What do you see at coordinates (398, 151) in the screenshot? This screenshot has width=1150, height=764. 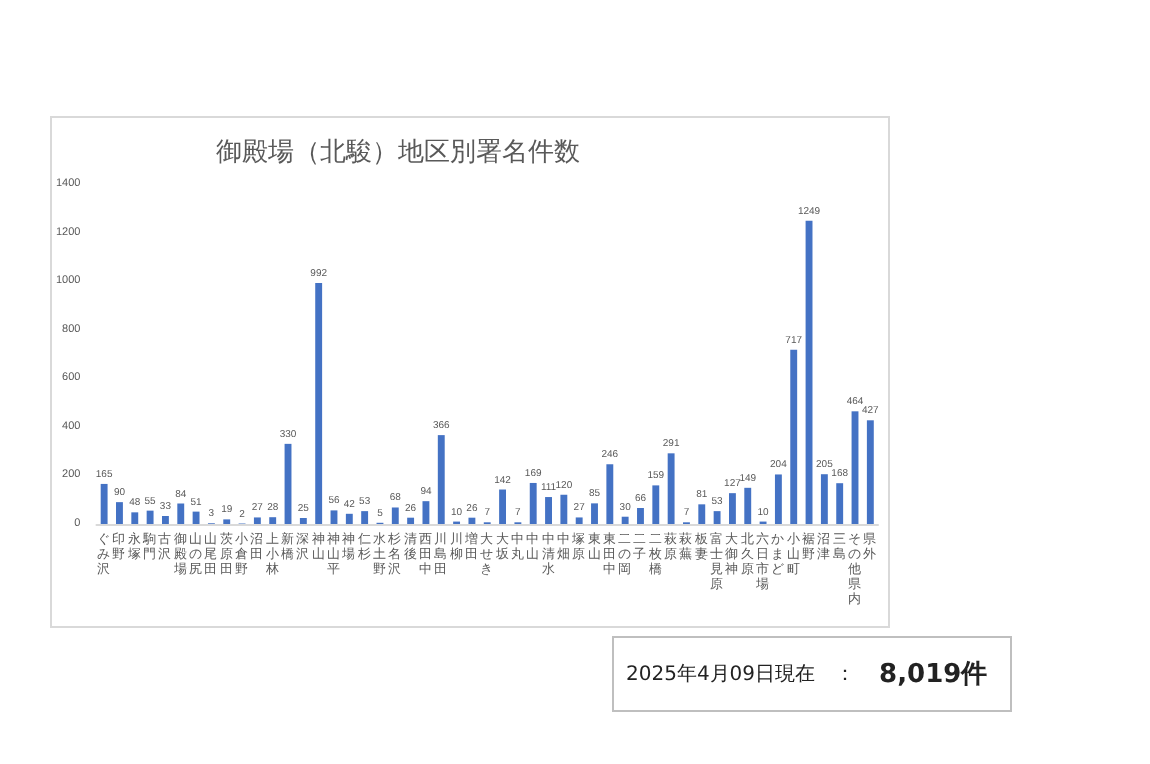 I see `chart-title: 御殿場（北駿）地区別署名件数` at bounding box center [398, 151].